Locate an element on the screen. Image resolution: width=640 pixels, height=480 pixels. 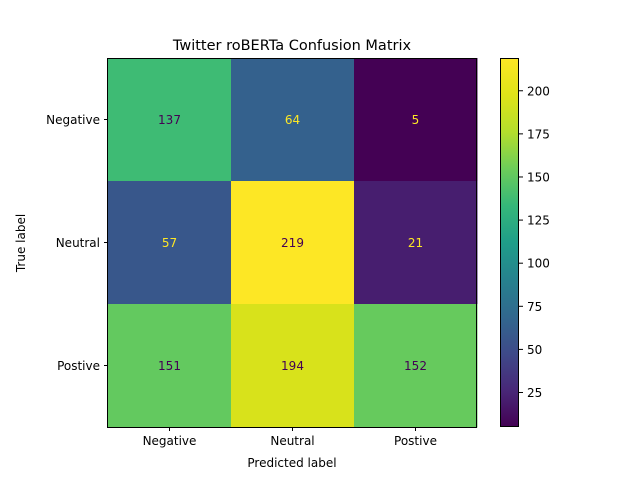
y-axis-ticks: Negative Neutral Postive is located at coordinates (77, 243).